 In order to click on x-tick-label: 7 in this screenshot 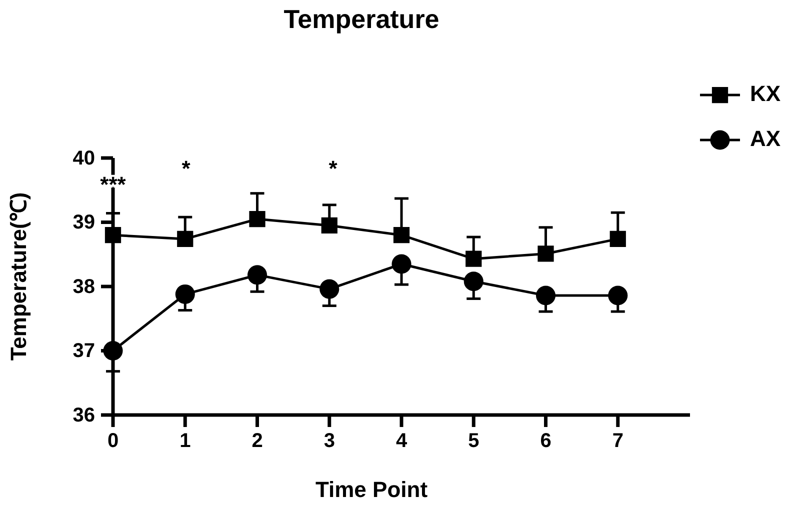, I will do `click(618, 441)`.